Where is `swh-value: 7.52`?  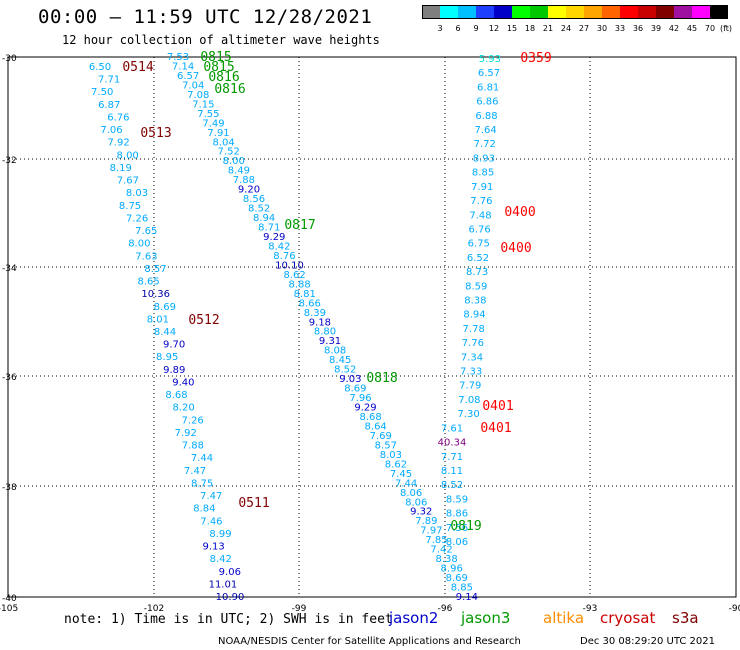
swh-value: 7.52 is located at coordinates (229, 152).